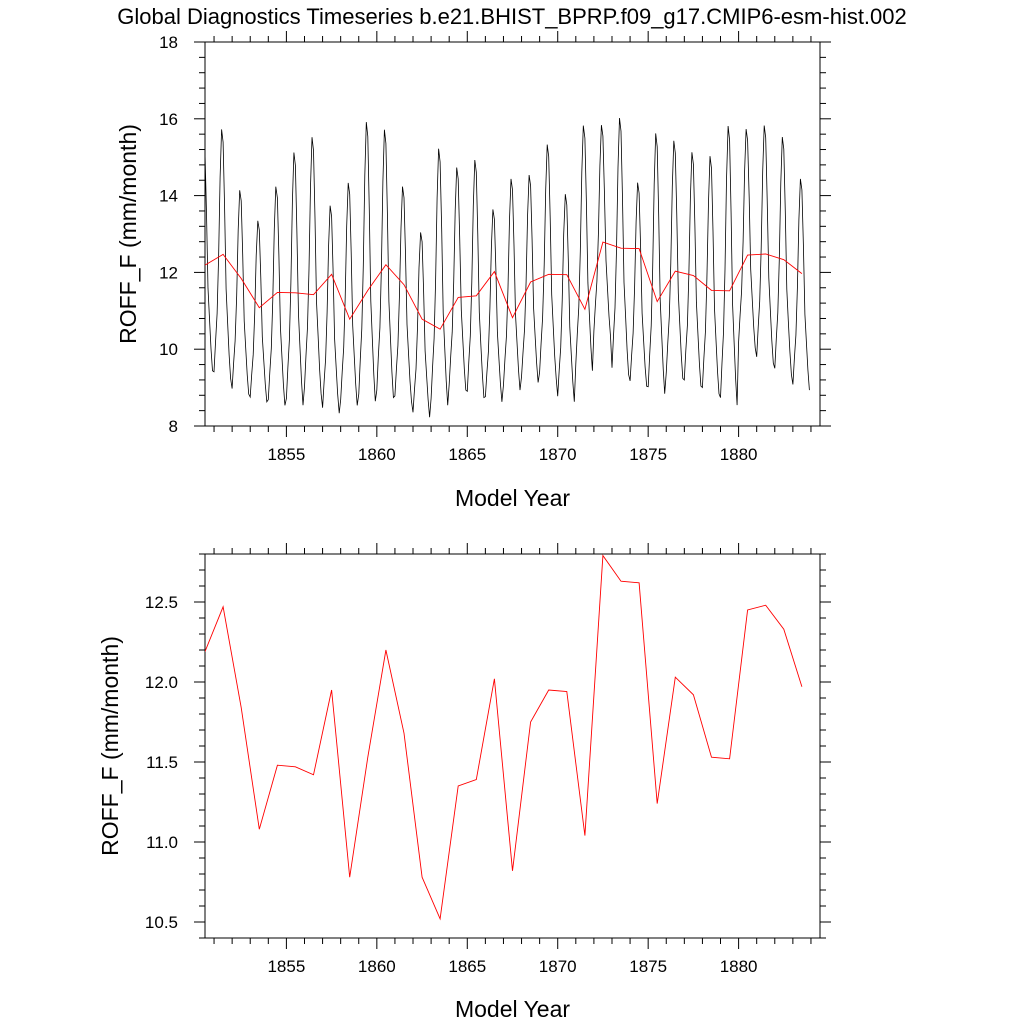 The image size is (1024, 1024). I want to click on y-tick-label: 11.5, so click(162, 762).